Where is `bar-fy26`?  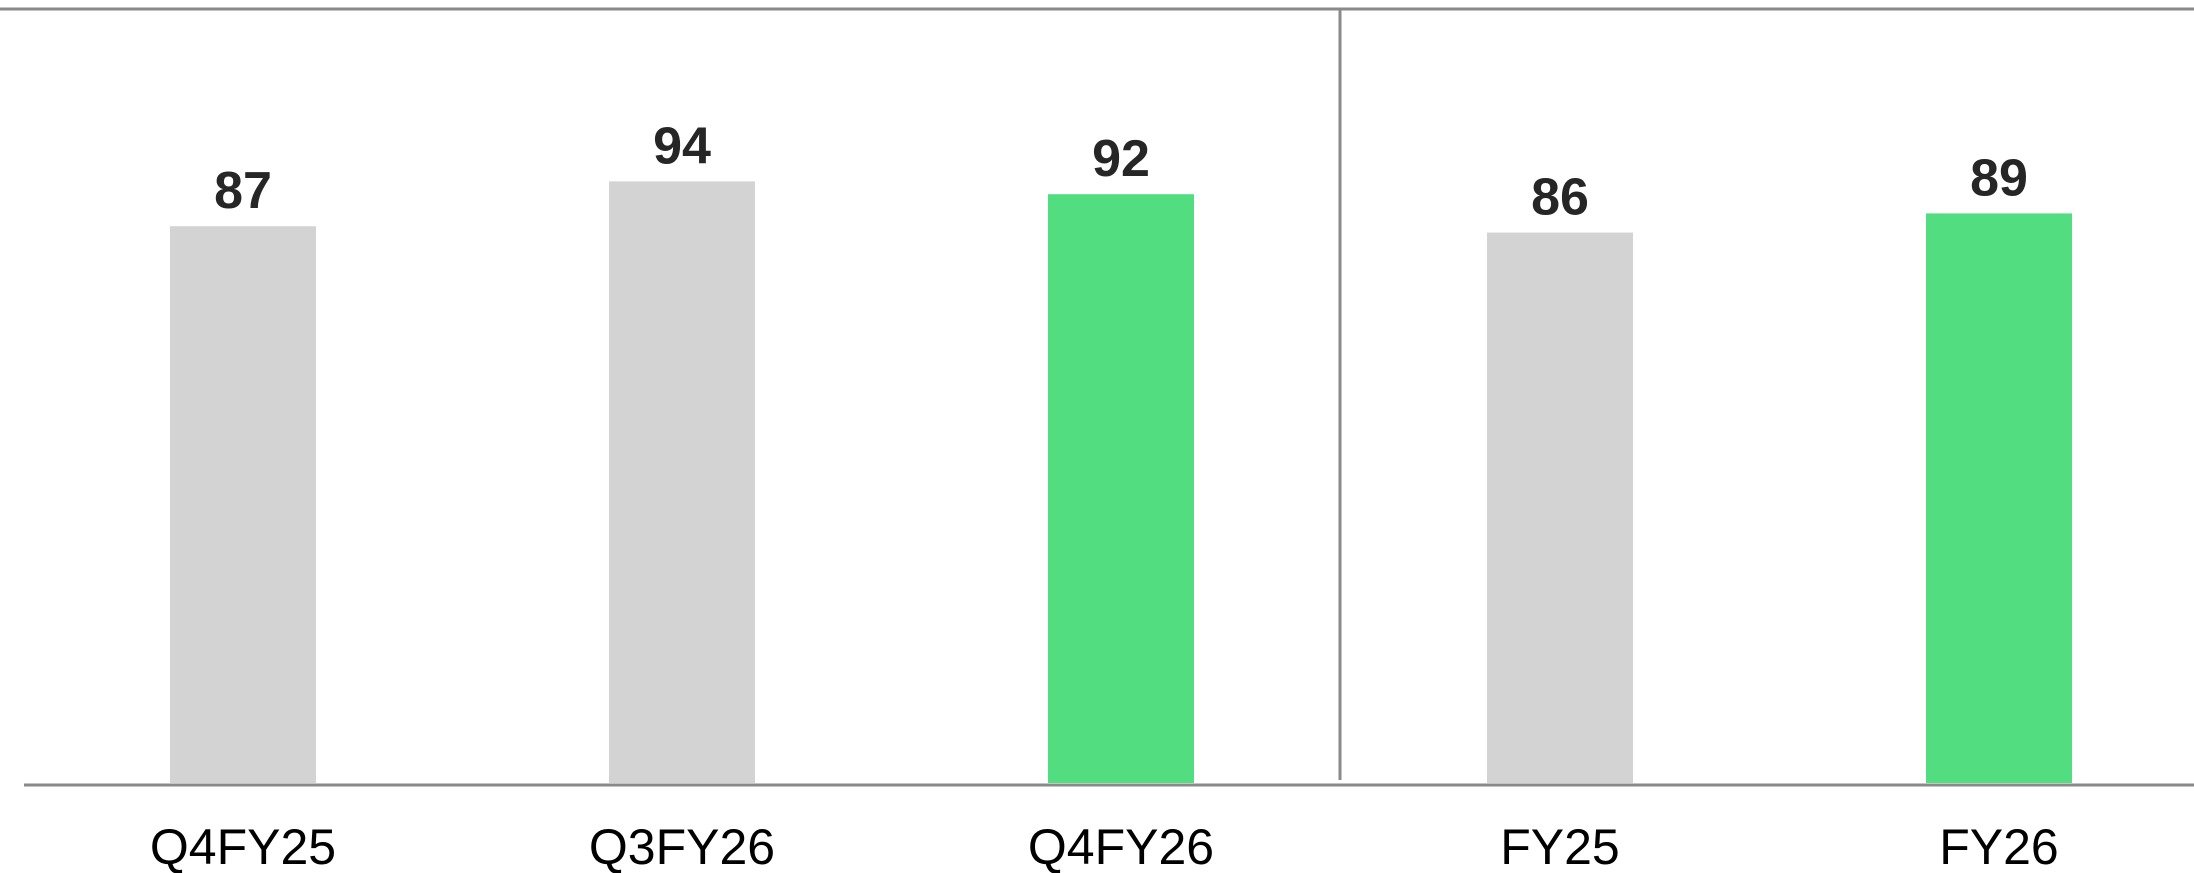
bar-fy26 is located at coordinates (1999, 498).